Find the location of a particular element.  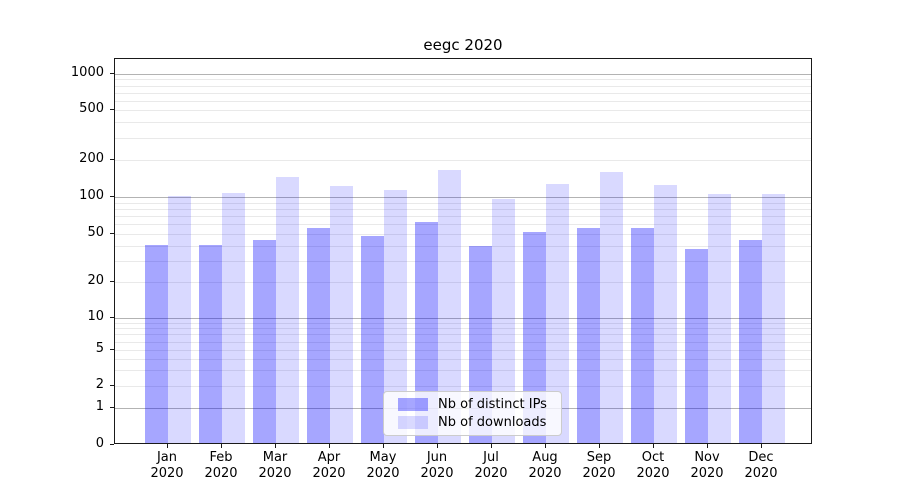

legend-row-distinct-ips: Nb of distinct IPs is located at coordinates (472, 404).